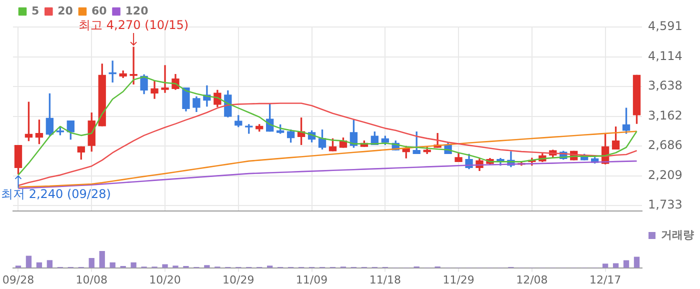  Describe the element at coordinates (665, 205) in the screenshot. I see `y-tick-label: 1,733` at that location.